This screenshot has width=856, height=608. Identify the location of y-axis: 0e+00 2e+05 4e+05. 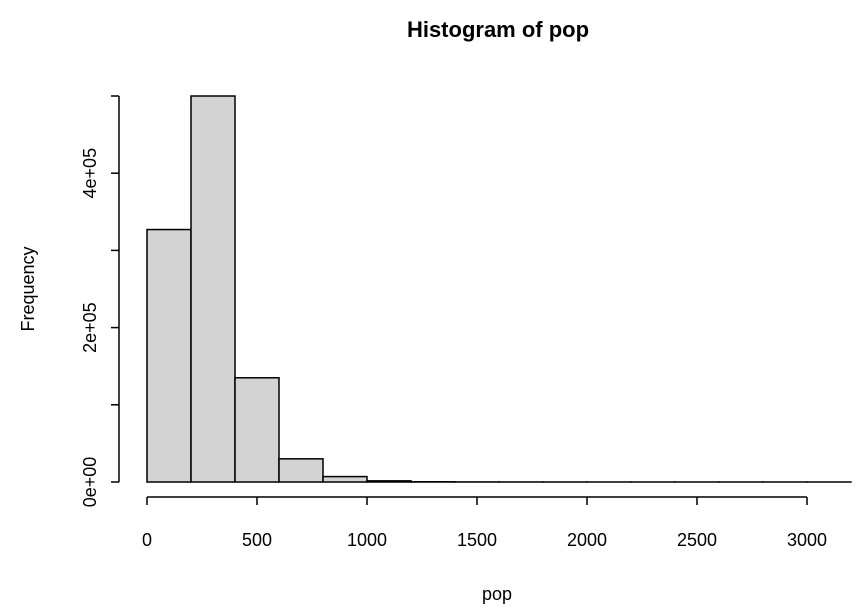
(100, 301).